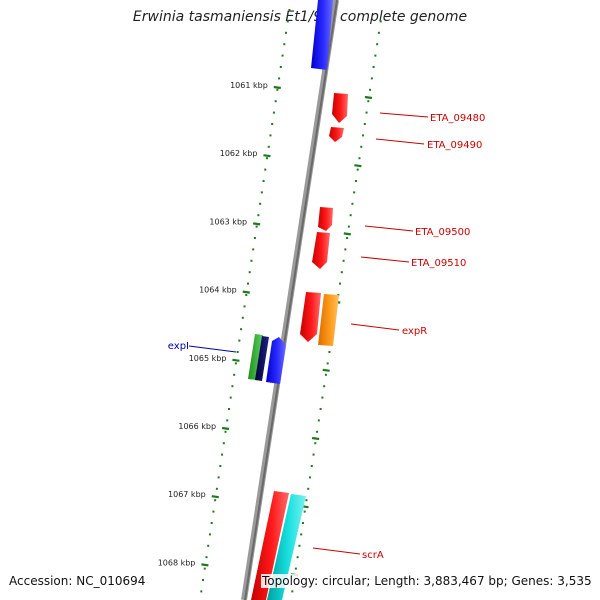 The height and width of the screenshot is (600, 600). Describe the element at coordinates (262, 358) in the screenshot. I see `gene-expi-navy` at that location.